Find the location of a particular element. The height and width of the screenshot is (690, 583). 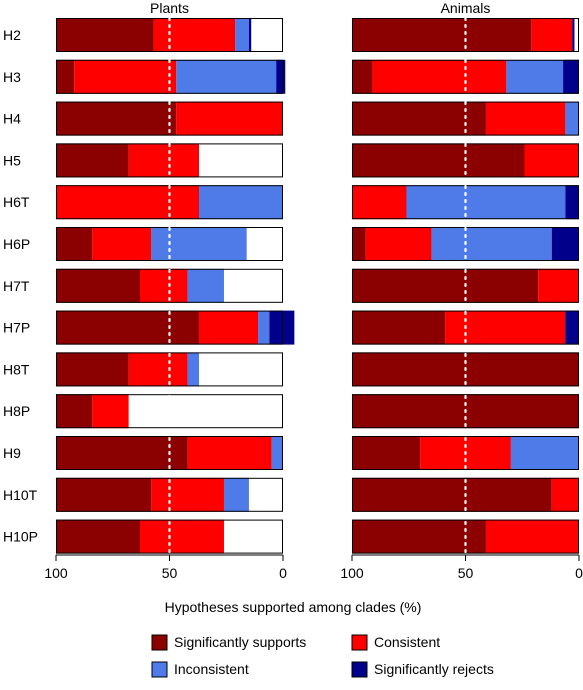

category-label-h8t: H8T is located at coordinates (16, 369).